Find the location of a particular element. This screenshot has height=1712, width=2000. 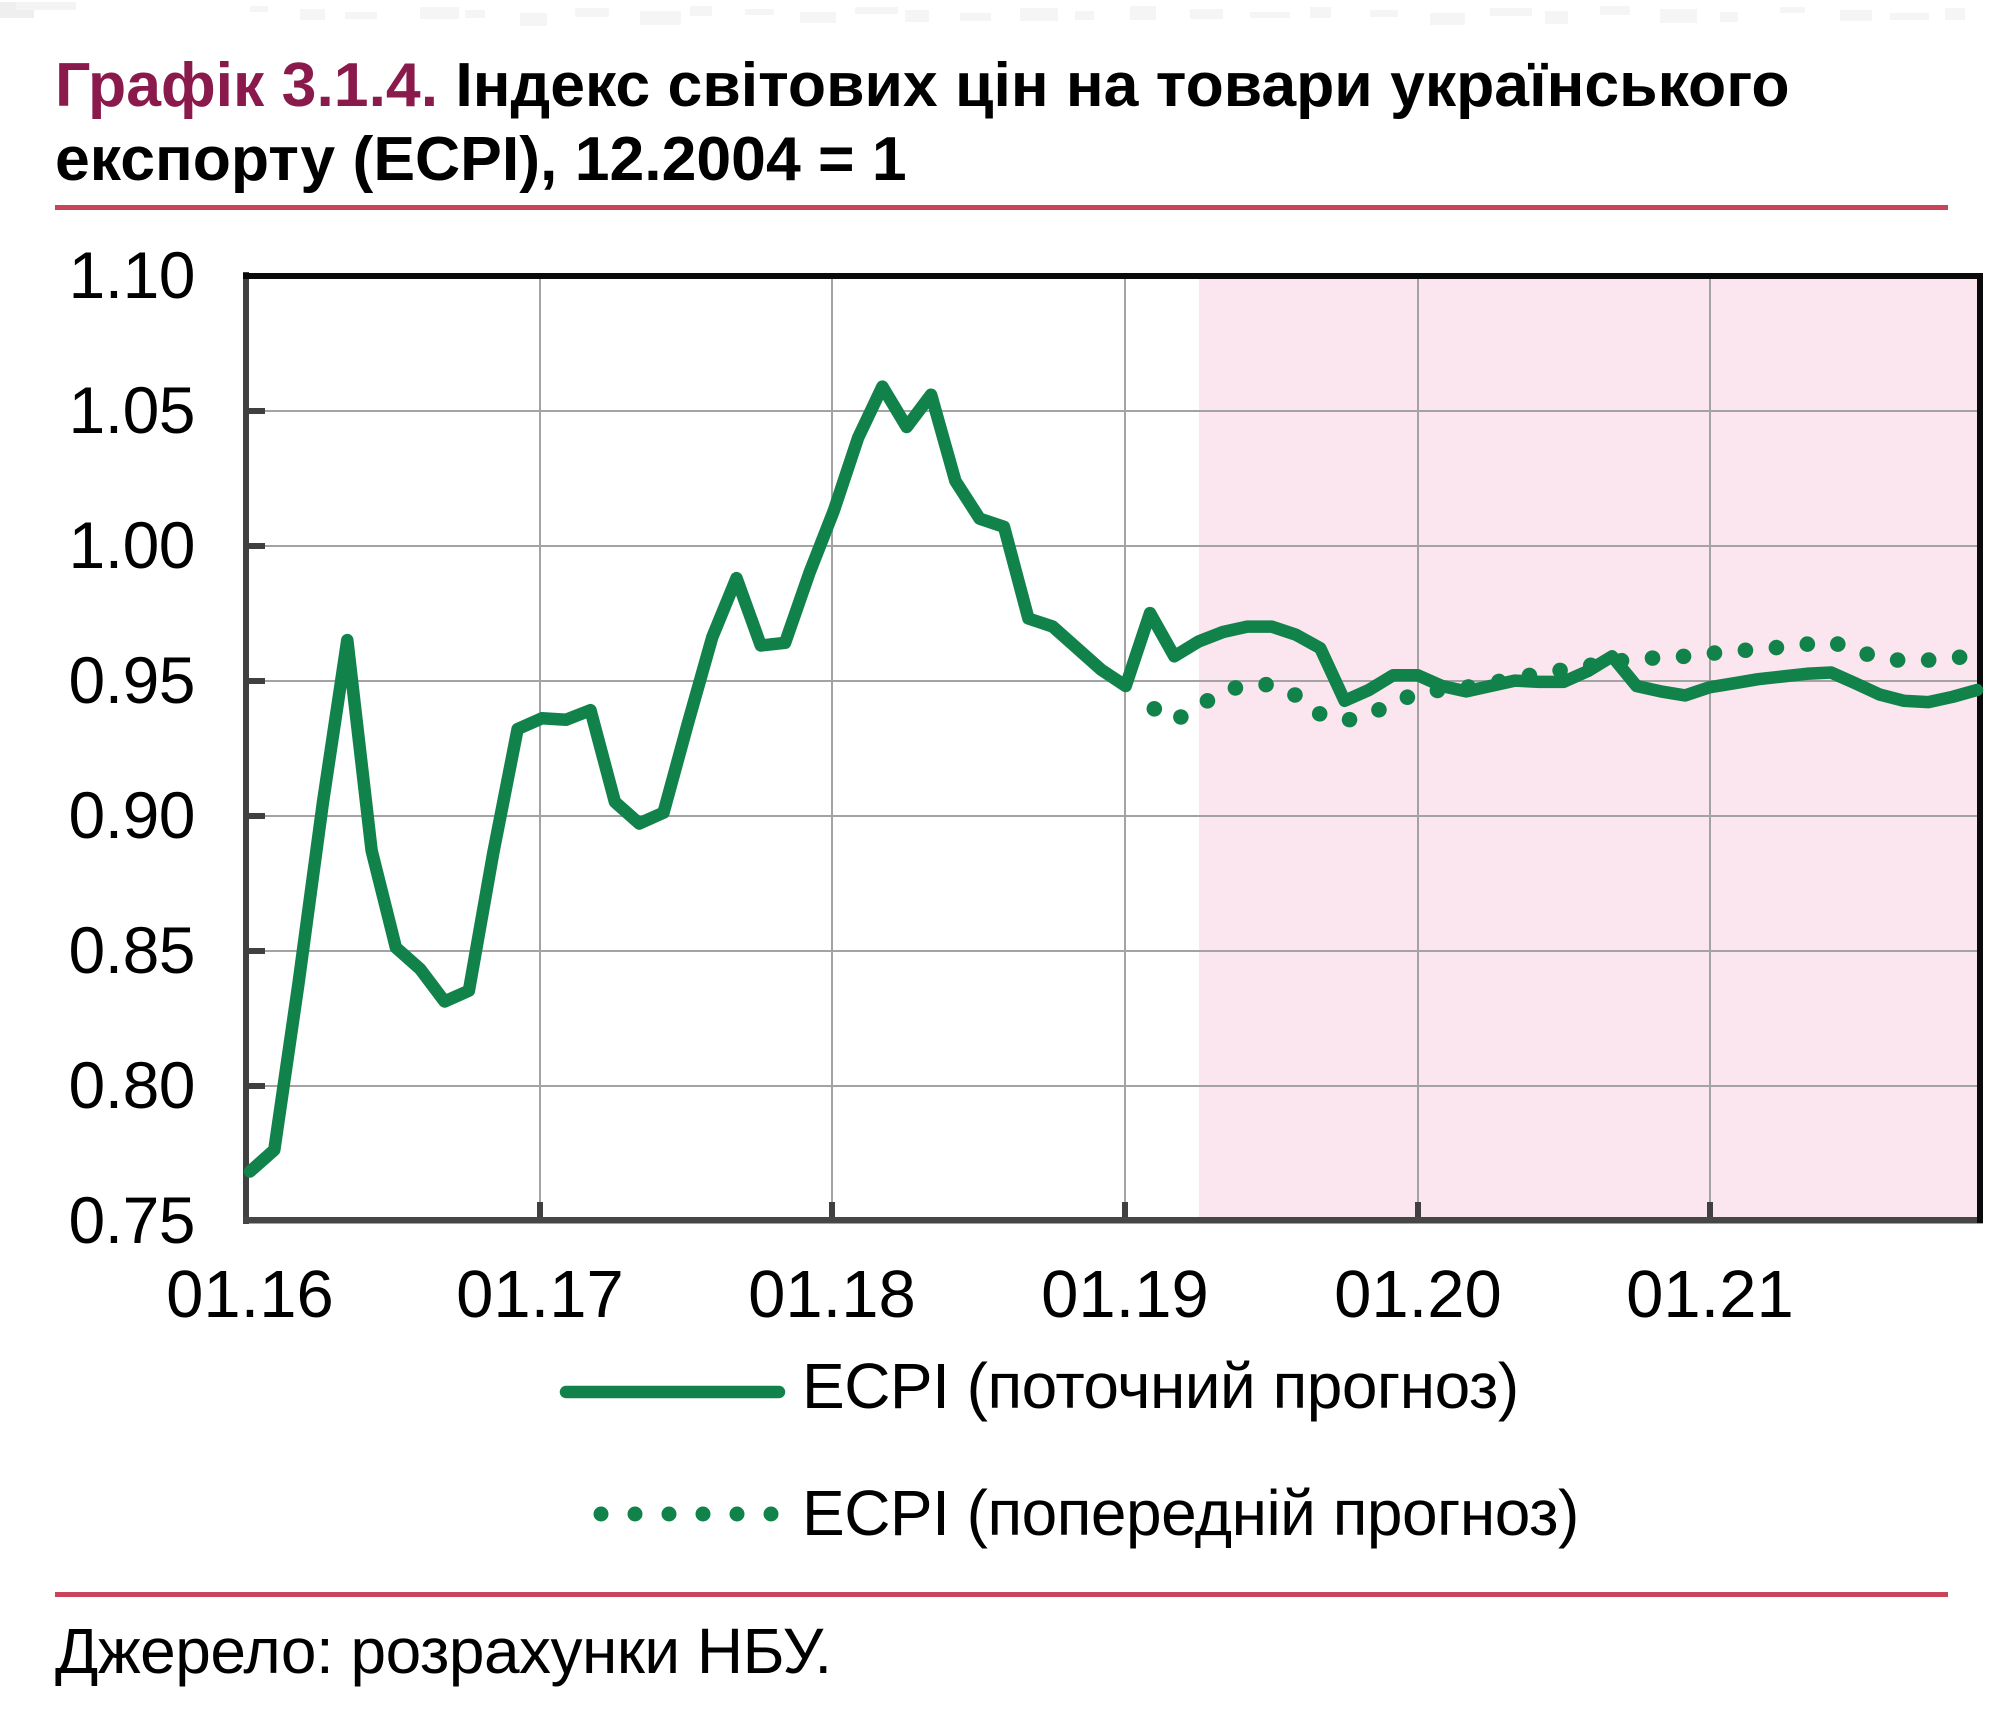

svg-text: 01.19 is located at coordinates (1125, 1294).